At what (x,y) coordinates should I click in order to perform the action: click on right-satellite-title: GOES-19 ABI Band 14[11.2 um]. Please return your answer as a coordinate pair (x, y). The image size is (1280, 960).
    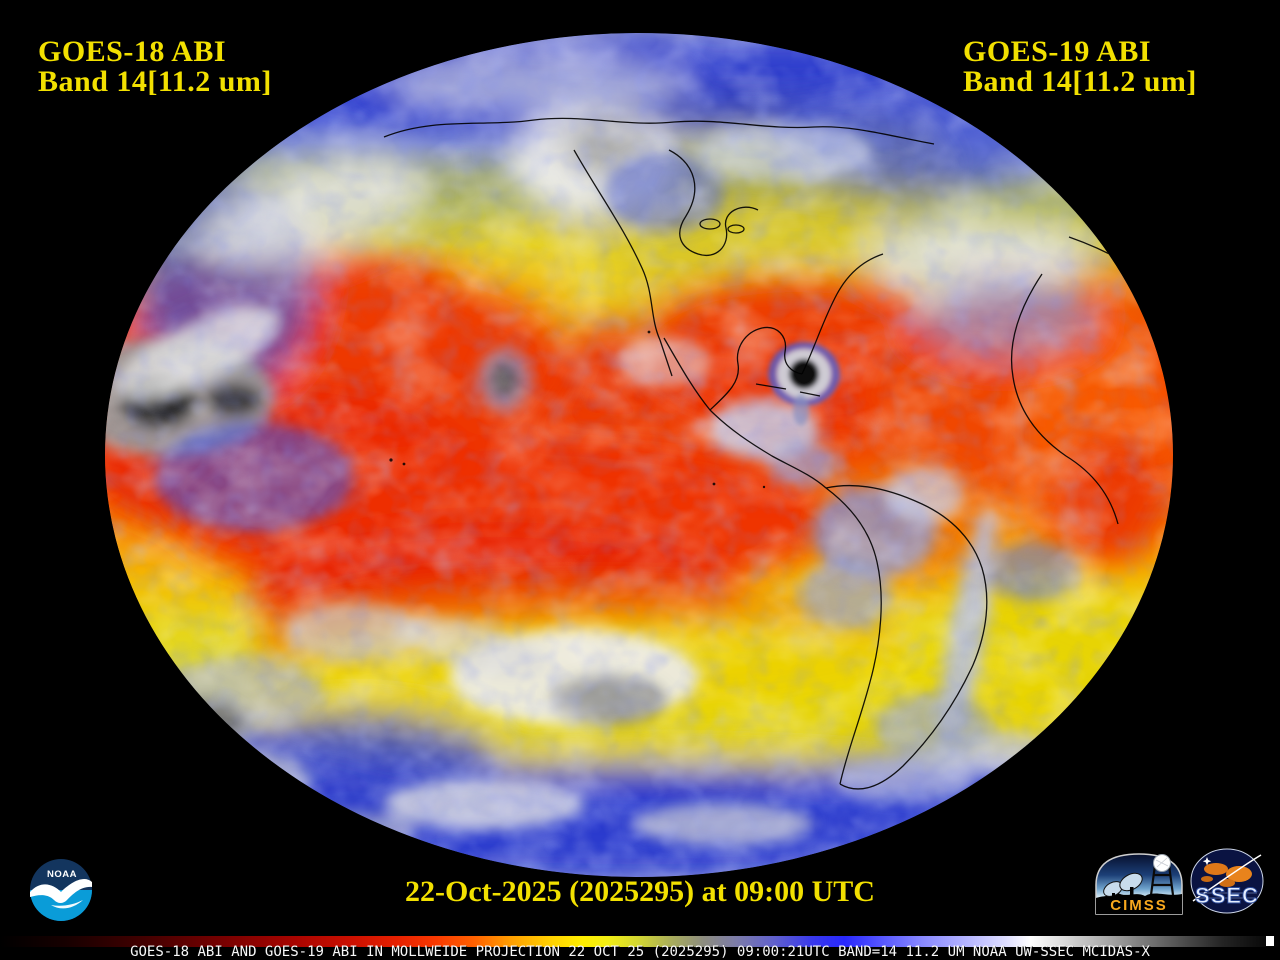
    Looking at the image, I should click on (1080, 67).